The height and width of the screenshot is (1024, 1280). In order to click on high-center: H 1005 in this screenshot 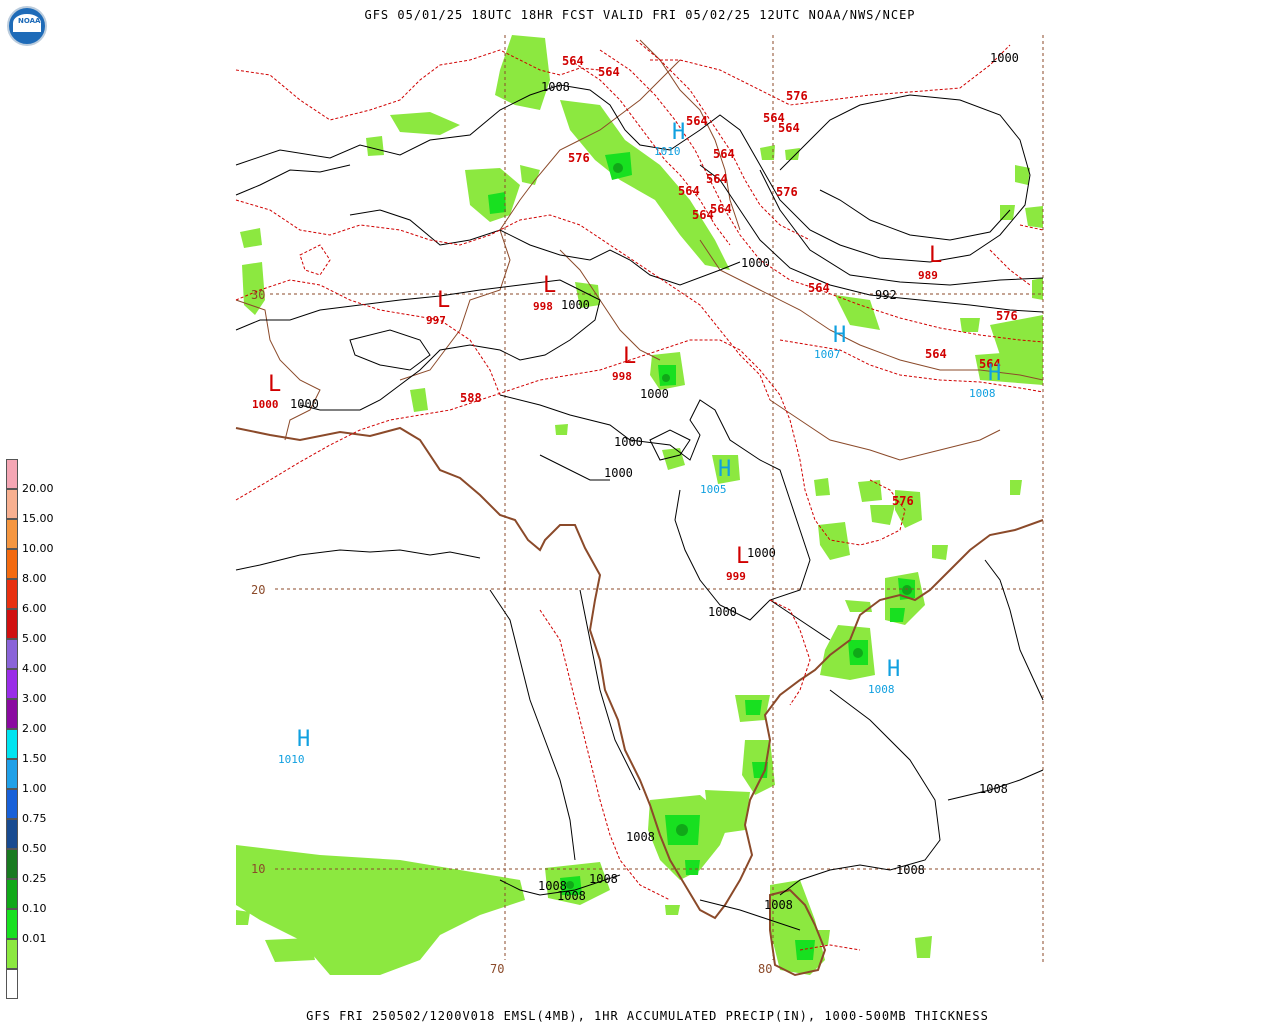, I will do `click(715, 476)`.